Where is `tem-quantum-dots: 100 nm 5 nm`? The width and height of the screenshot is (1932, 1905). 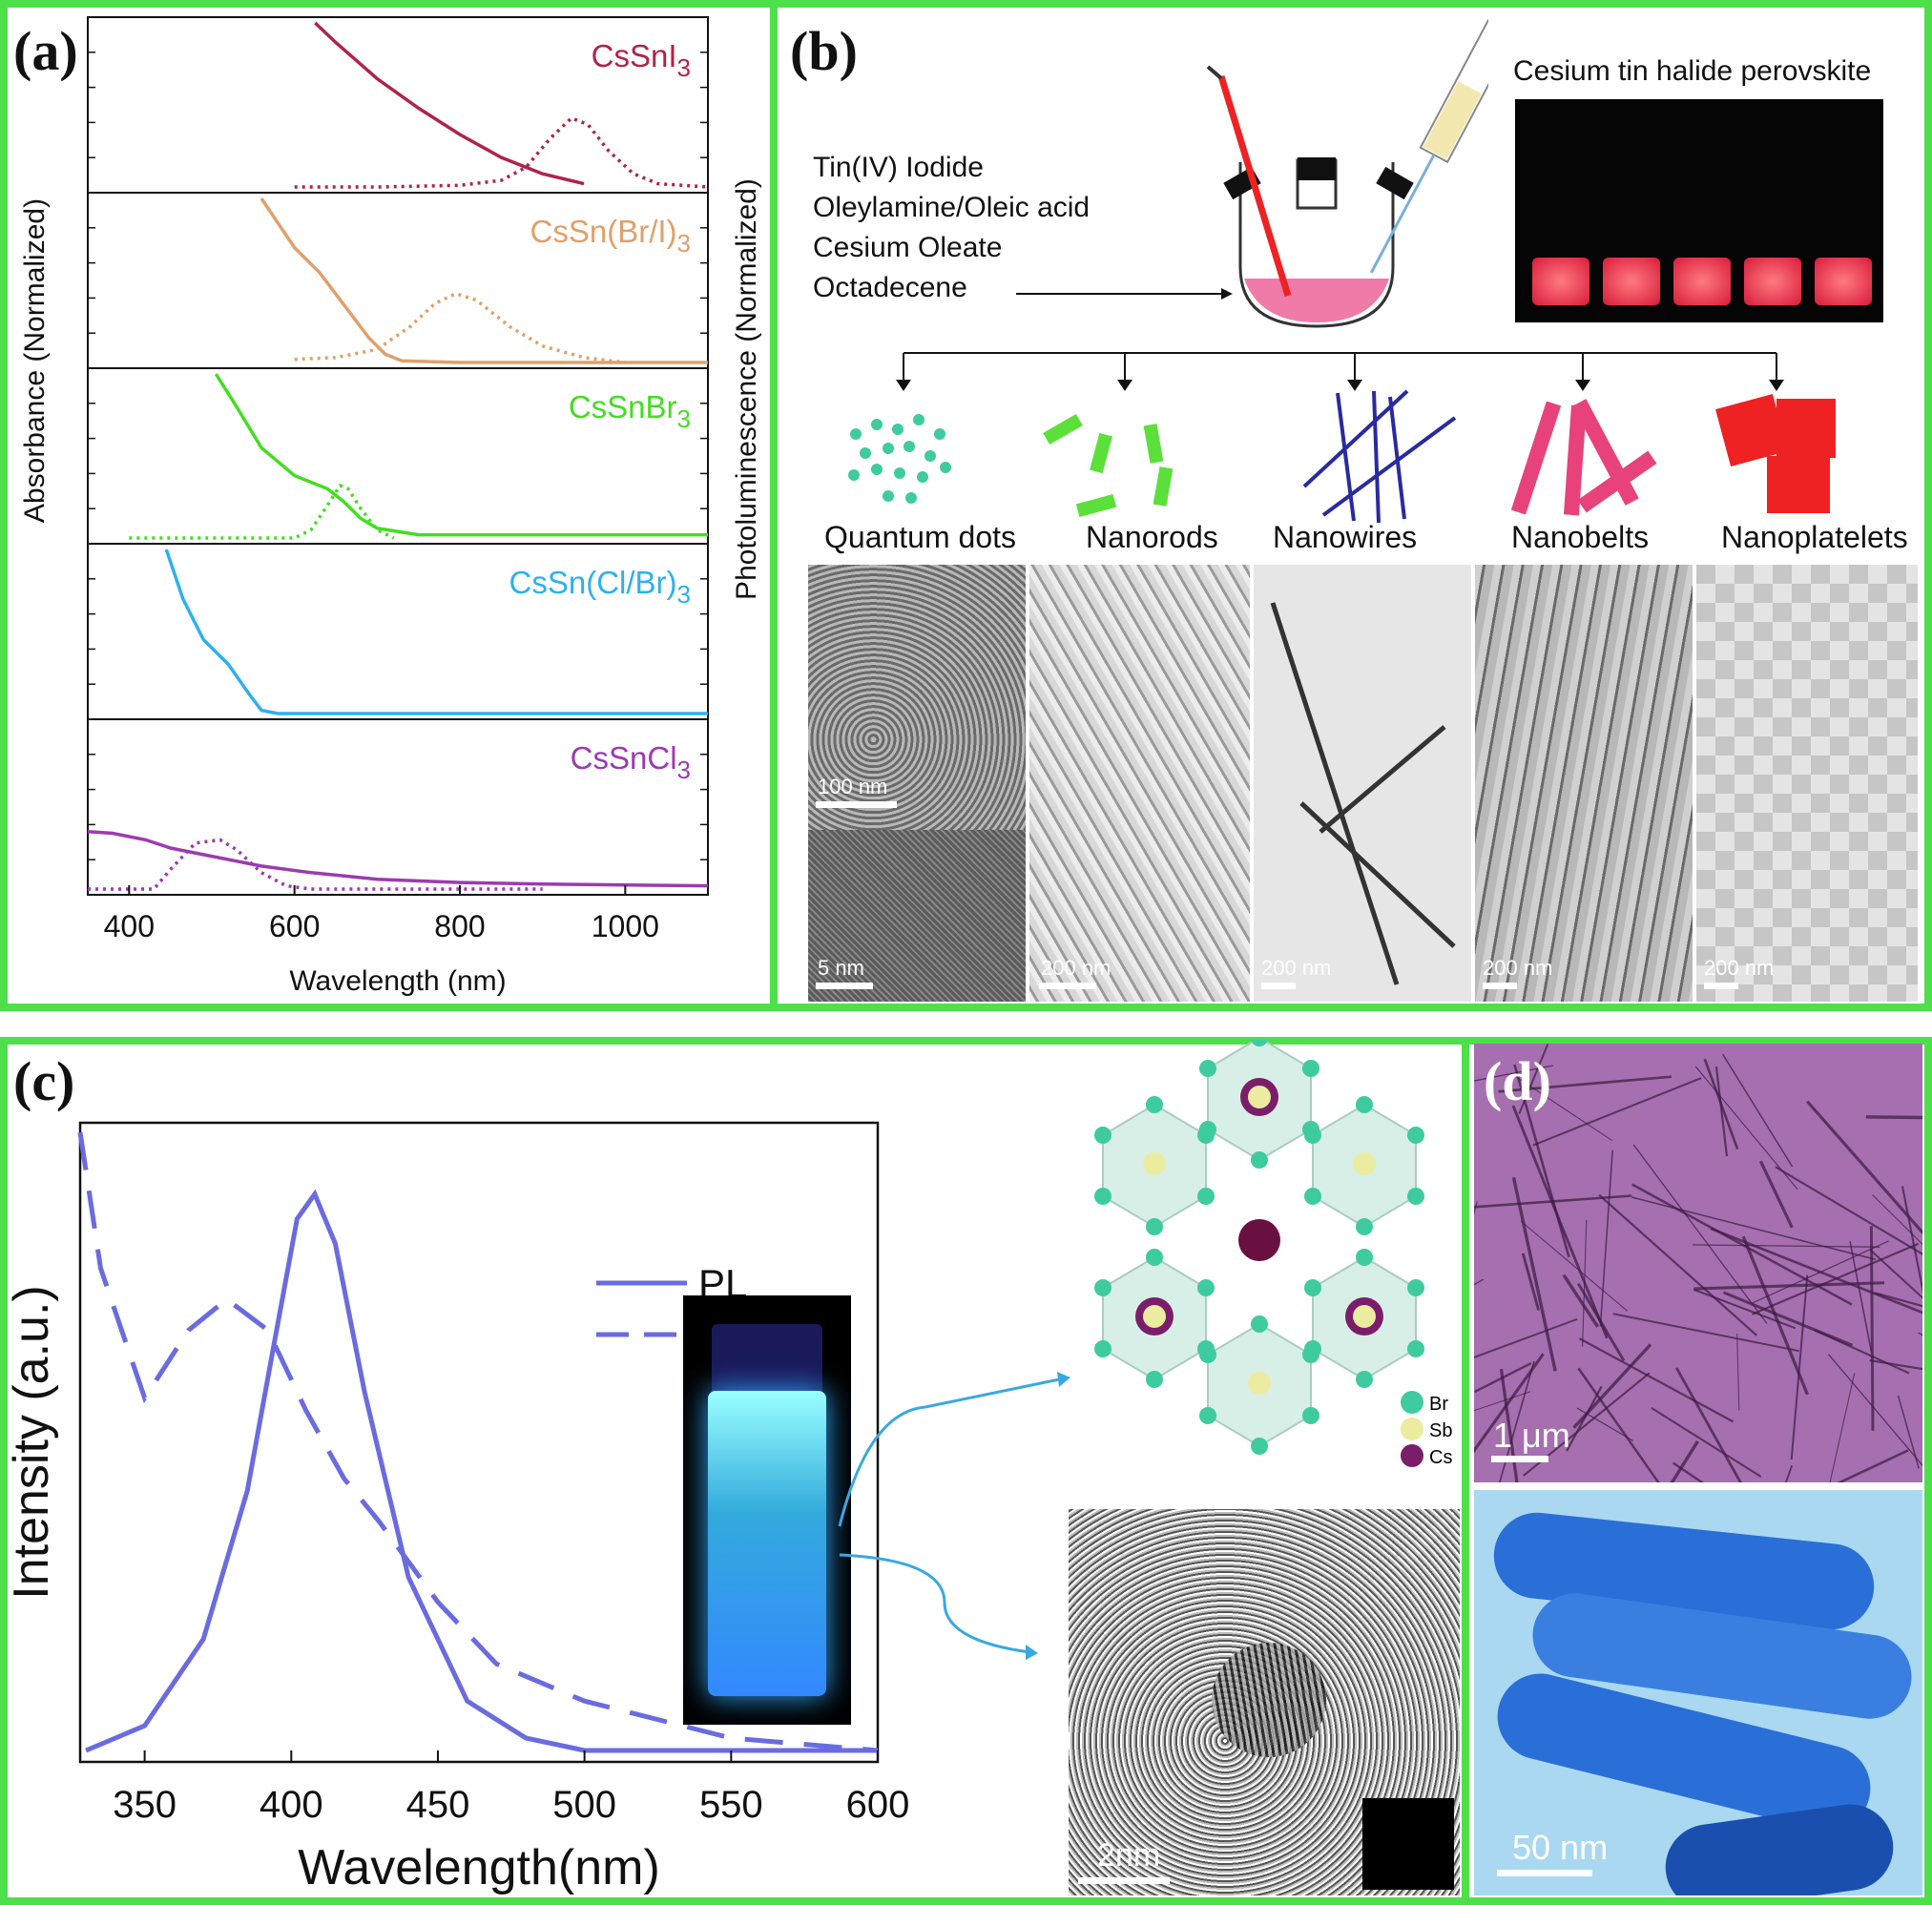
tem-quantum-dots: 100 nm 5 nm is located at coordinates (917, 783).